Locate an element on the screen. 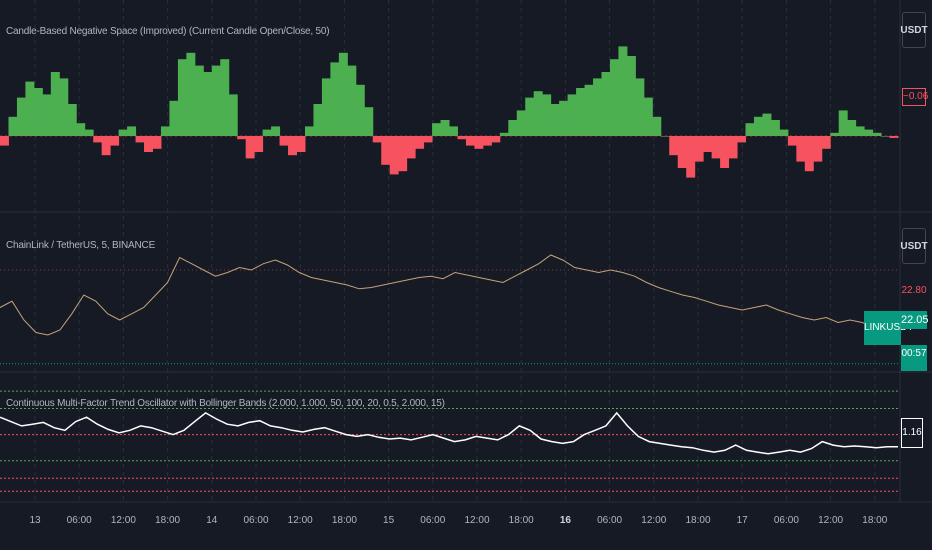 The image size is (932, 550). symbol-label: LINKUSDT is located at coordinates (888, 328).